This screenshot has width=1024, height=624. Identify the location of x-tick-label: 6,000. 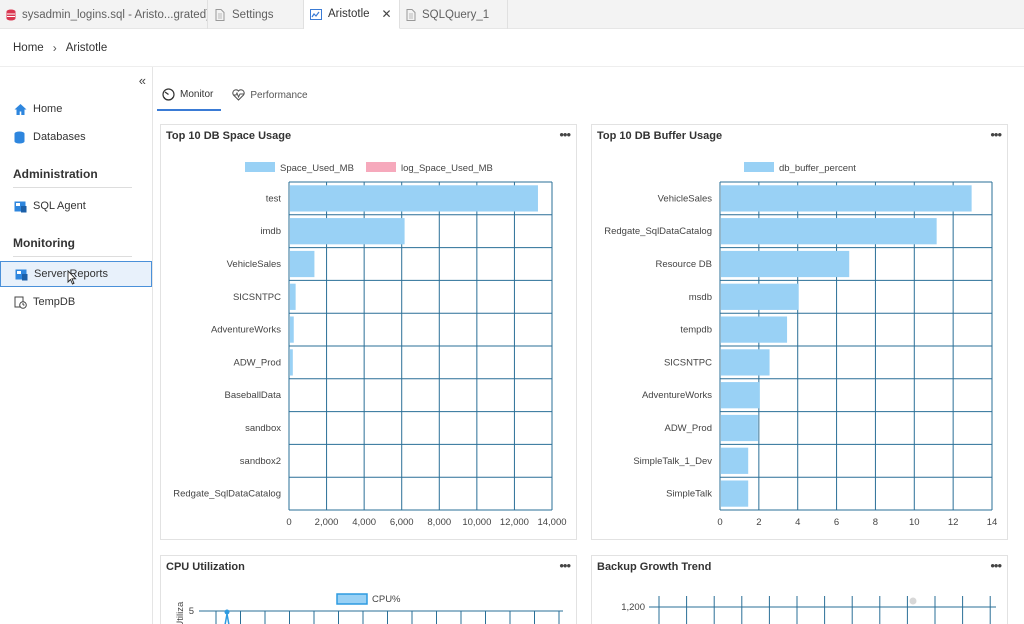
(402, 522).